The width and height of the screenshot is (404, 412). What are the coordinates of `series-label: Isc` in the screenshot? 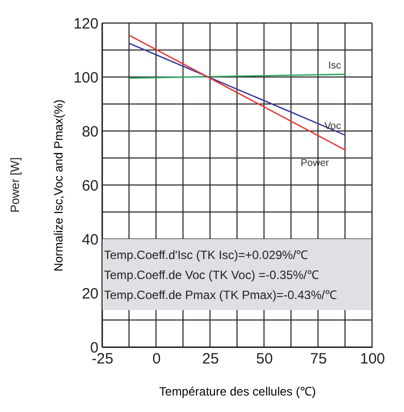 It's located at (334, 66).